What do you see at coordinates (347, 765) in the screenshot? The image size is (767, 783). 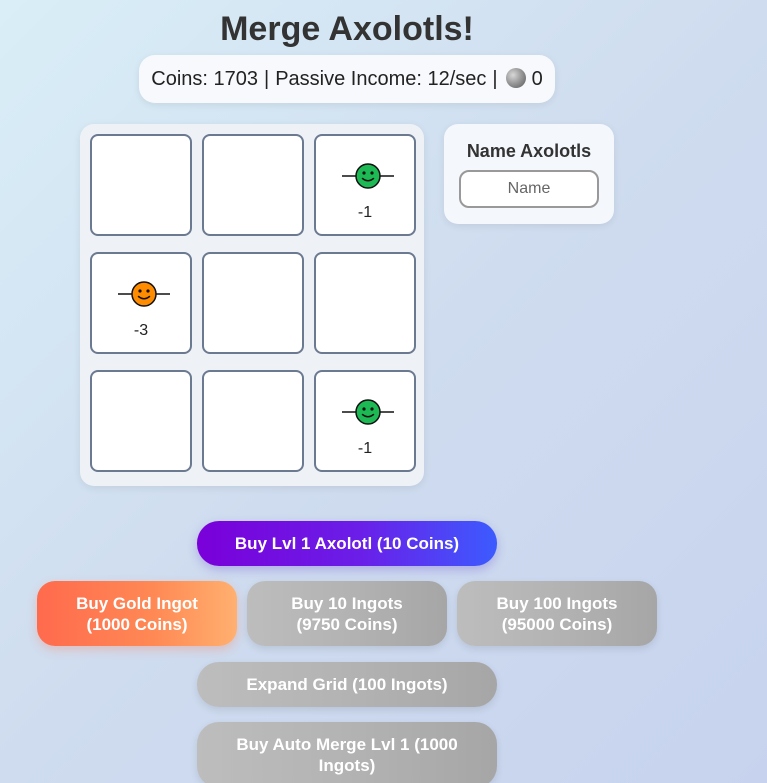 I see `auto-merge-label-cont: Ingots)` at bounding box center [347, 765].